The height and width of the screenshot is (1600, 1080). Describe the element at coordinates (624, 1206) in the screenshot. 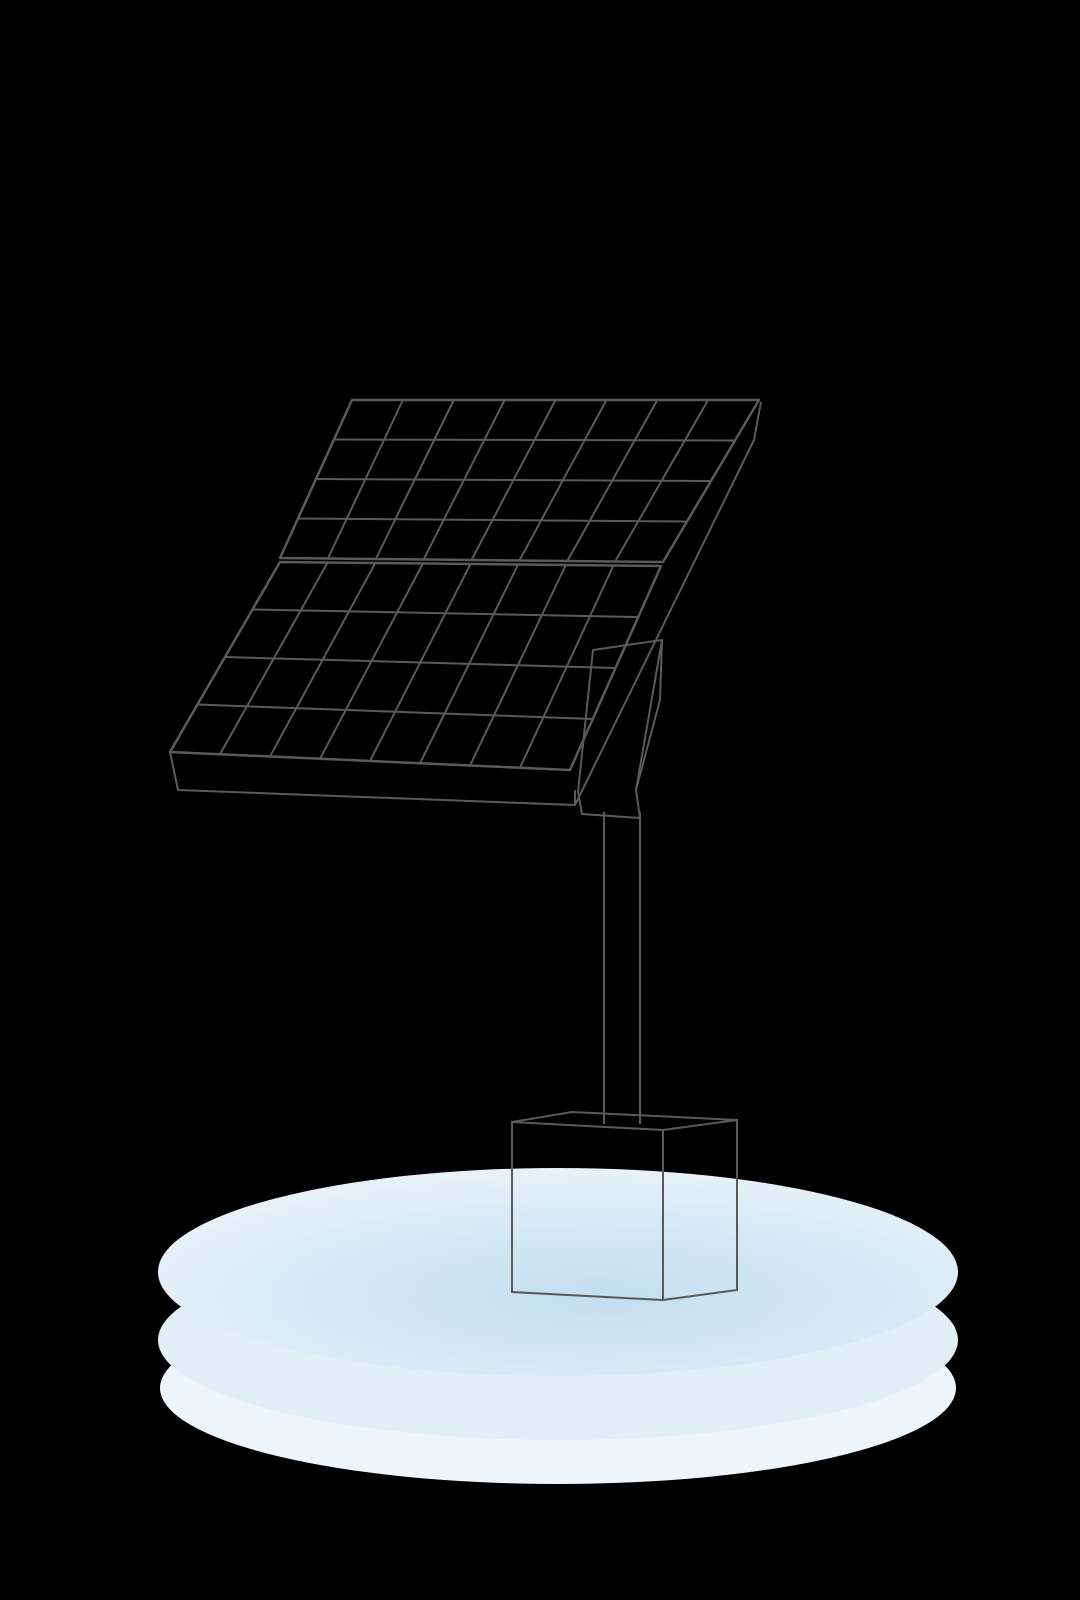

I see `concrete-base-block` at that location.